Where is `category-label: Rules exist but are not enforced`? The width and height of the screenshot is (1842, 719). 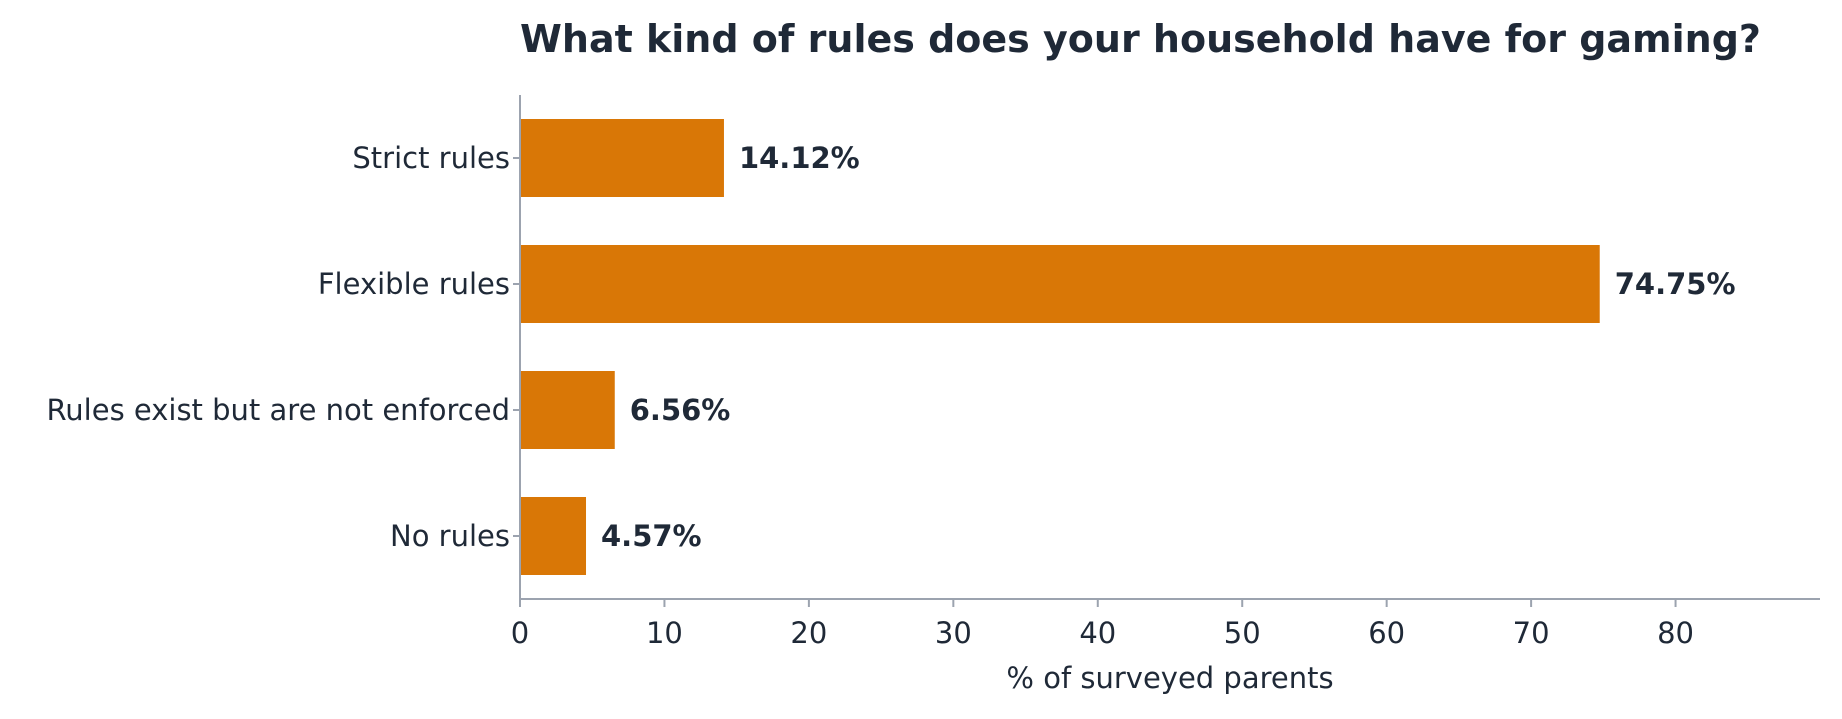 category-label: Rules exist but are not enforced is located at coordinates (278, 410).